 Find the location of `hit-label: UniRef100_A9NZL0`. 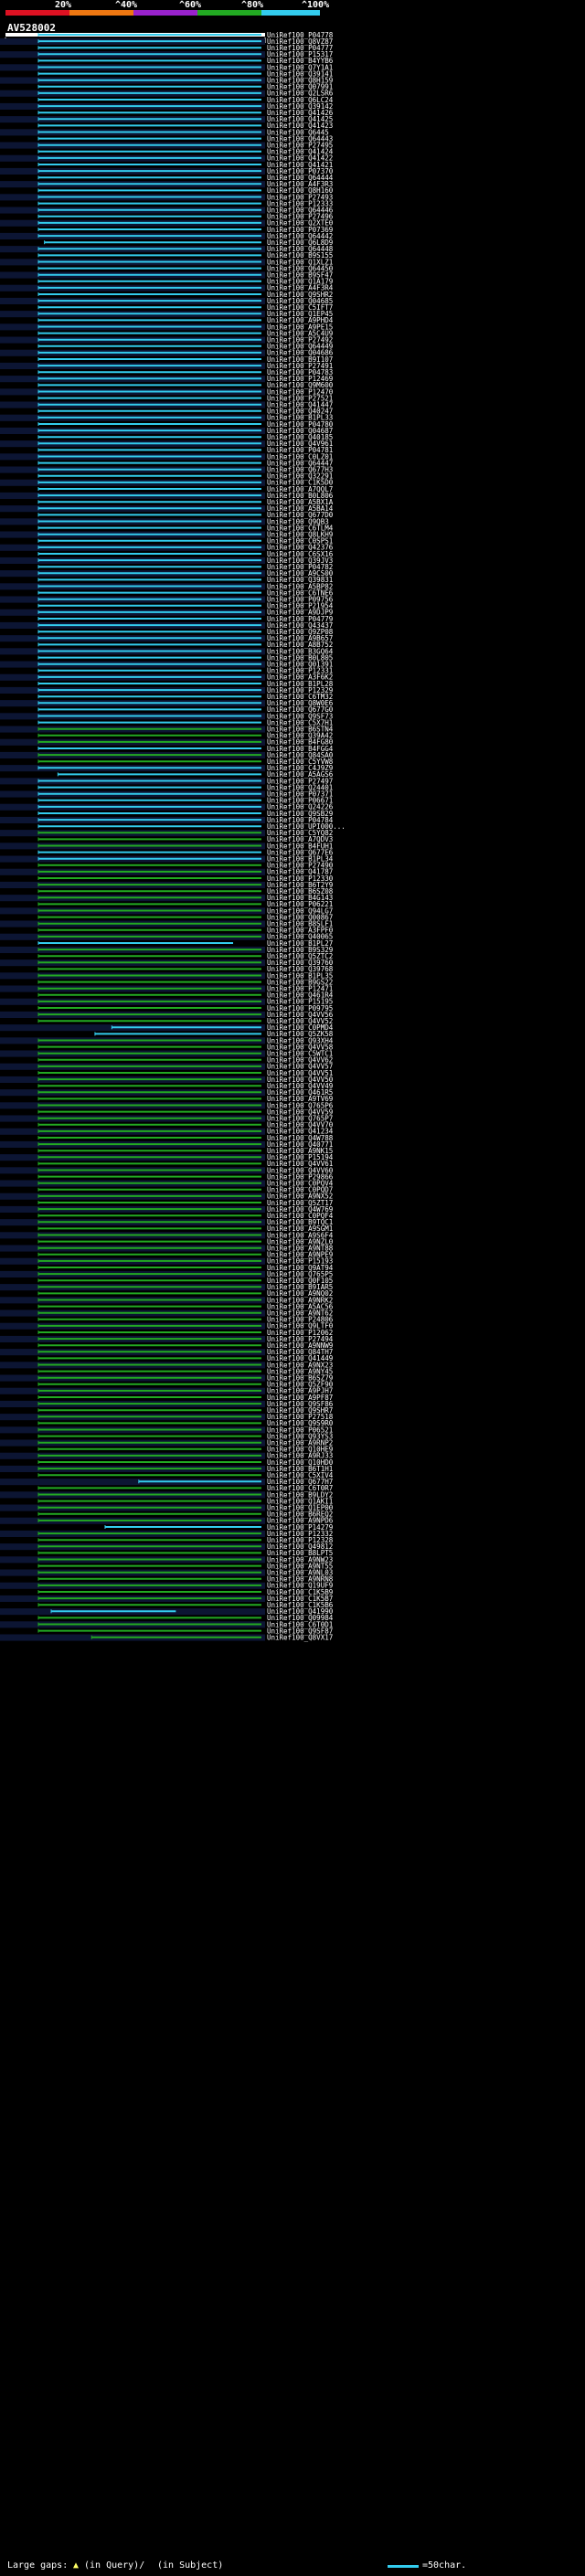

hit-label: UniRef100_A9NZL0 is located at coordinates (300, 1241).